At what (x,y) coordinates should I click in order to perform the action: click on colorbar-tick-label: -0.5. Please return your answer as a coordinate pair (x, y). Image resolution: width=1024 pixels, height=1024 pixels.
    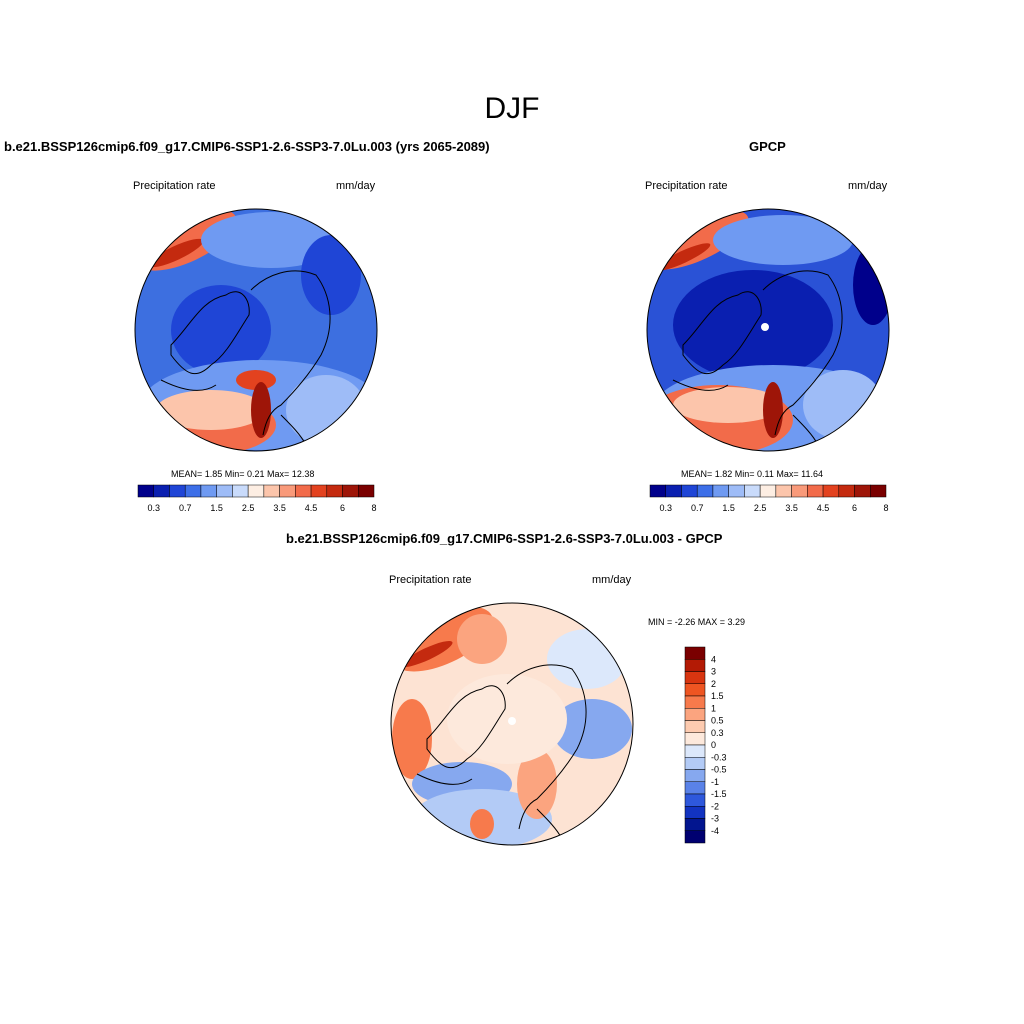
    Looking at the image, I should click on (719, 770).